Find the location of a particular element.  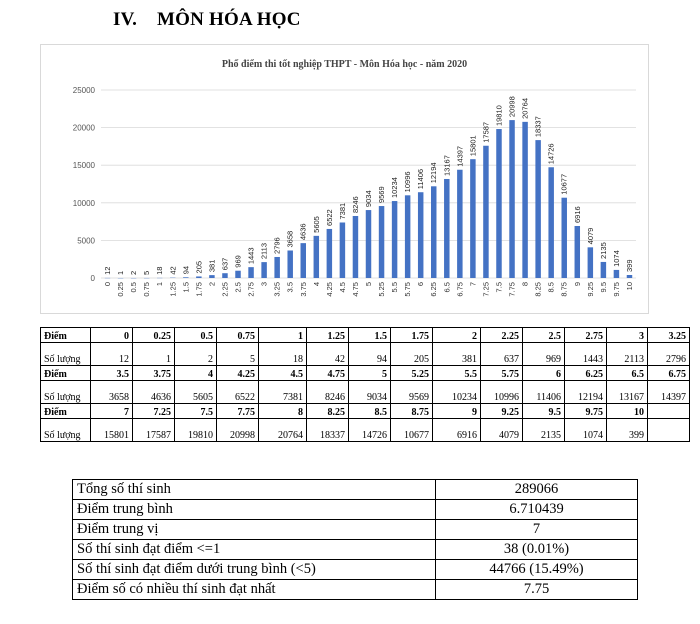

score-cell: 2.75 is located at coordinates (585, 335).